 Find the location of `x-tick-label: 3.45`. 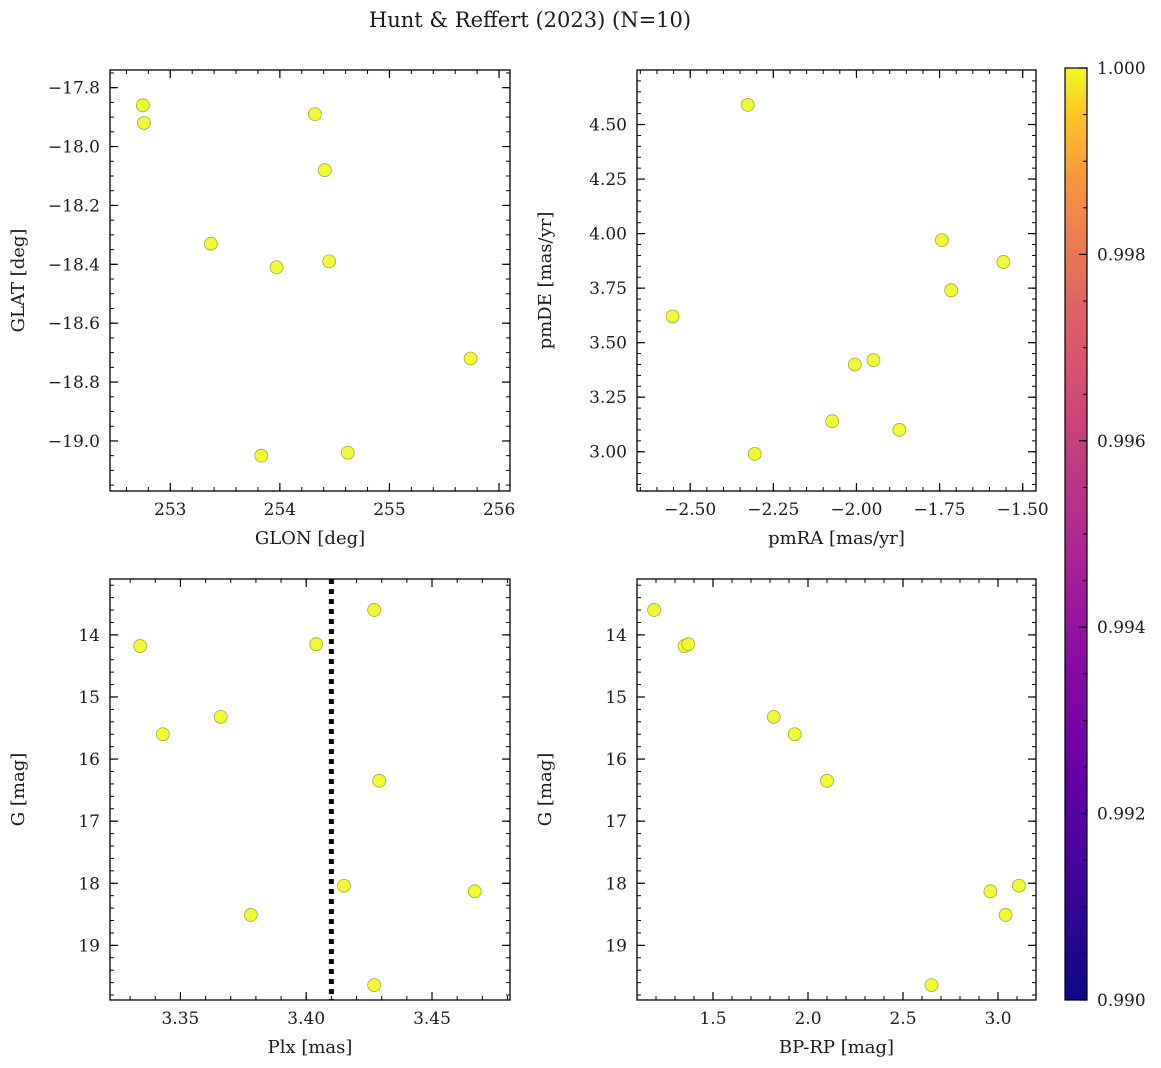

x-tick-label: 3.45 is located at coordinates (432, 1019).